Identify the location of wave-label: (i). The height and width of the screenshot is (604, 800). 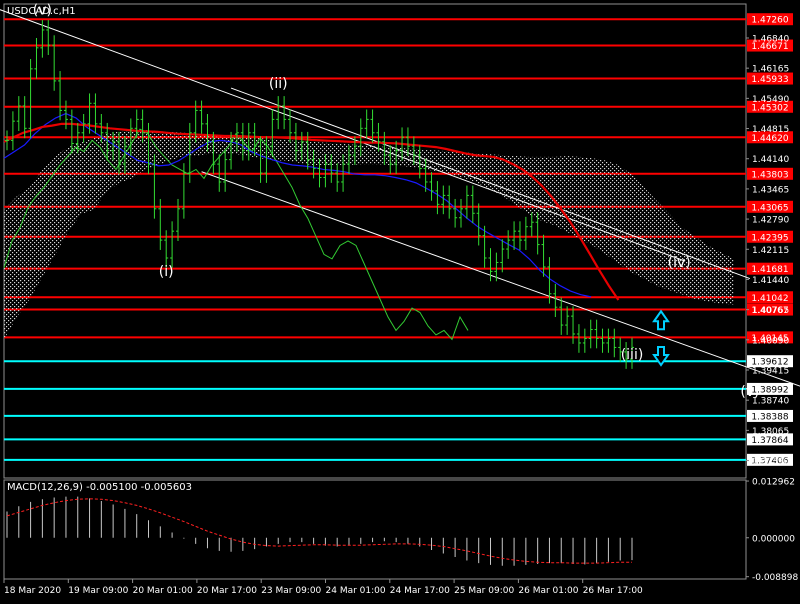
(166, 272).